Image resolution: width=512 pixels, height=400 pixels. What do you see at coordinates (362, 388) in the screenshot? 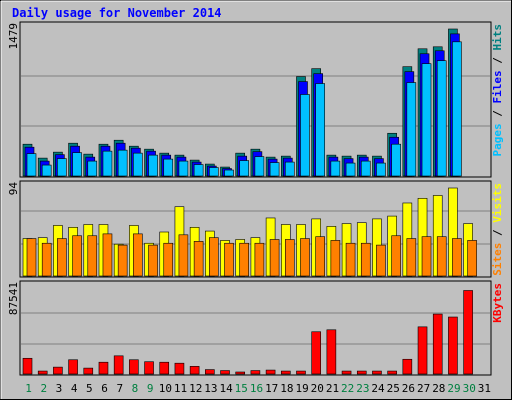
I see `x-tick-23: 23` at bounding box center [362, 388].